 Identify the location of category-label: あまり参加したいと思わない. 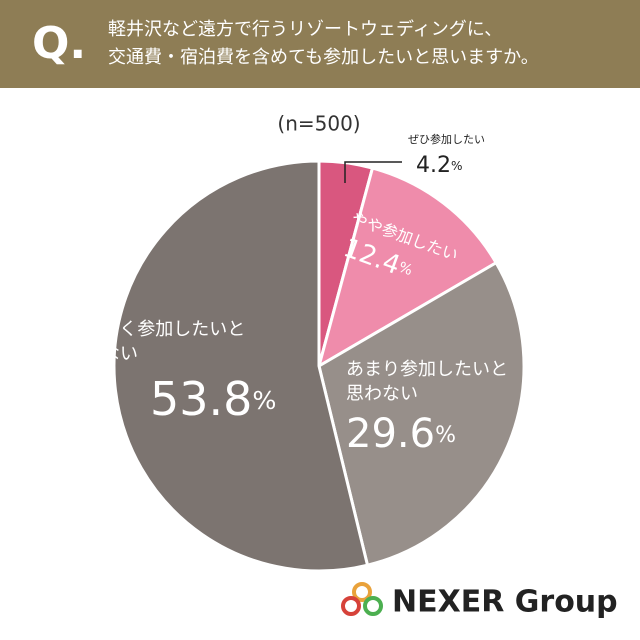
(427, 381).